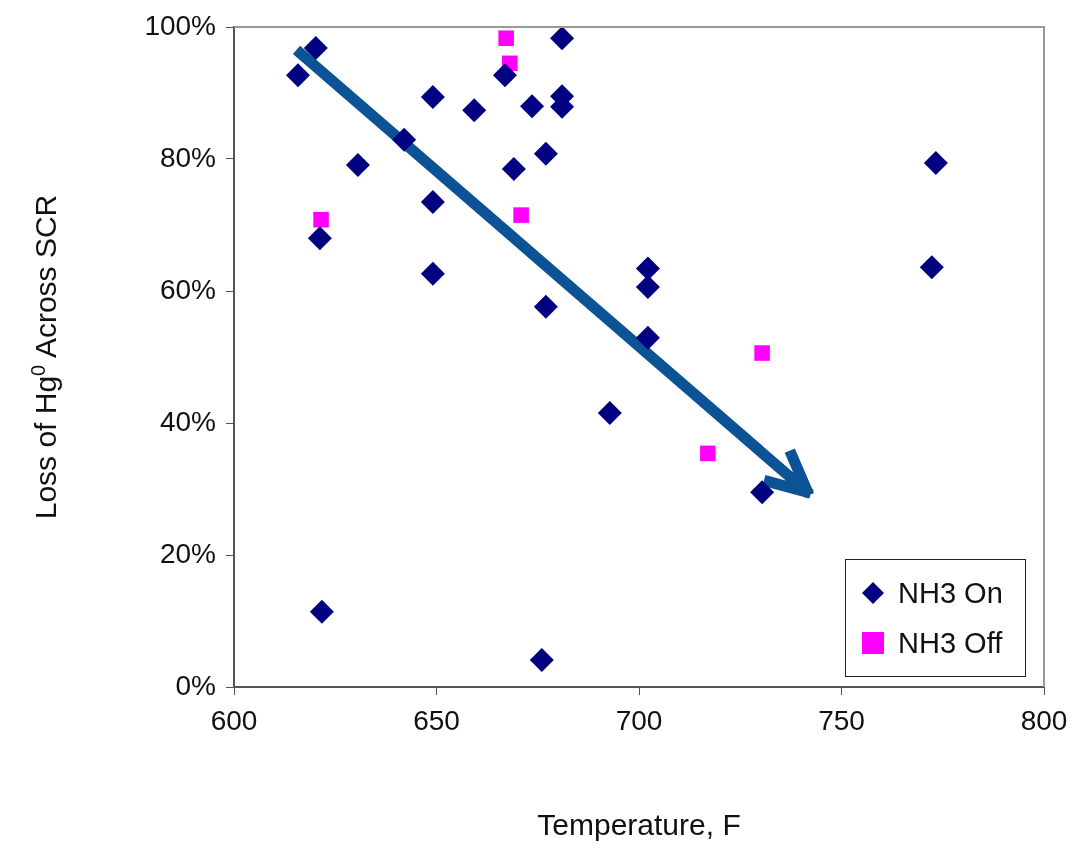  What do you see at coordinates (950, 593) in the screenshot?
I see `legend-label: NH3 On` at bounding box center [950, 593].